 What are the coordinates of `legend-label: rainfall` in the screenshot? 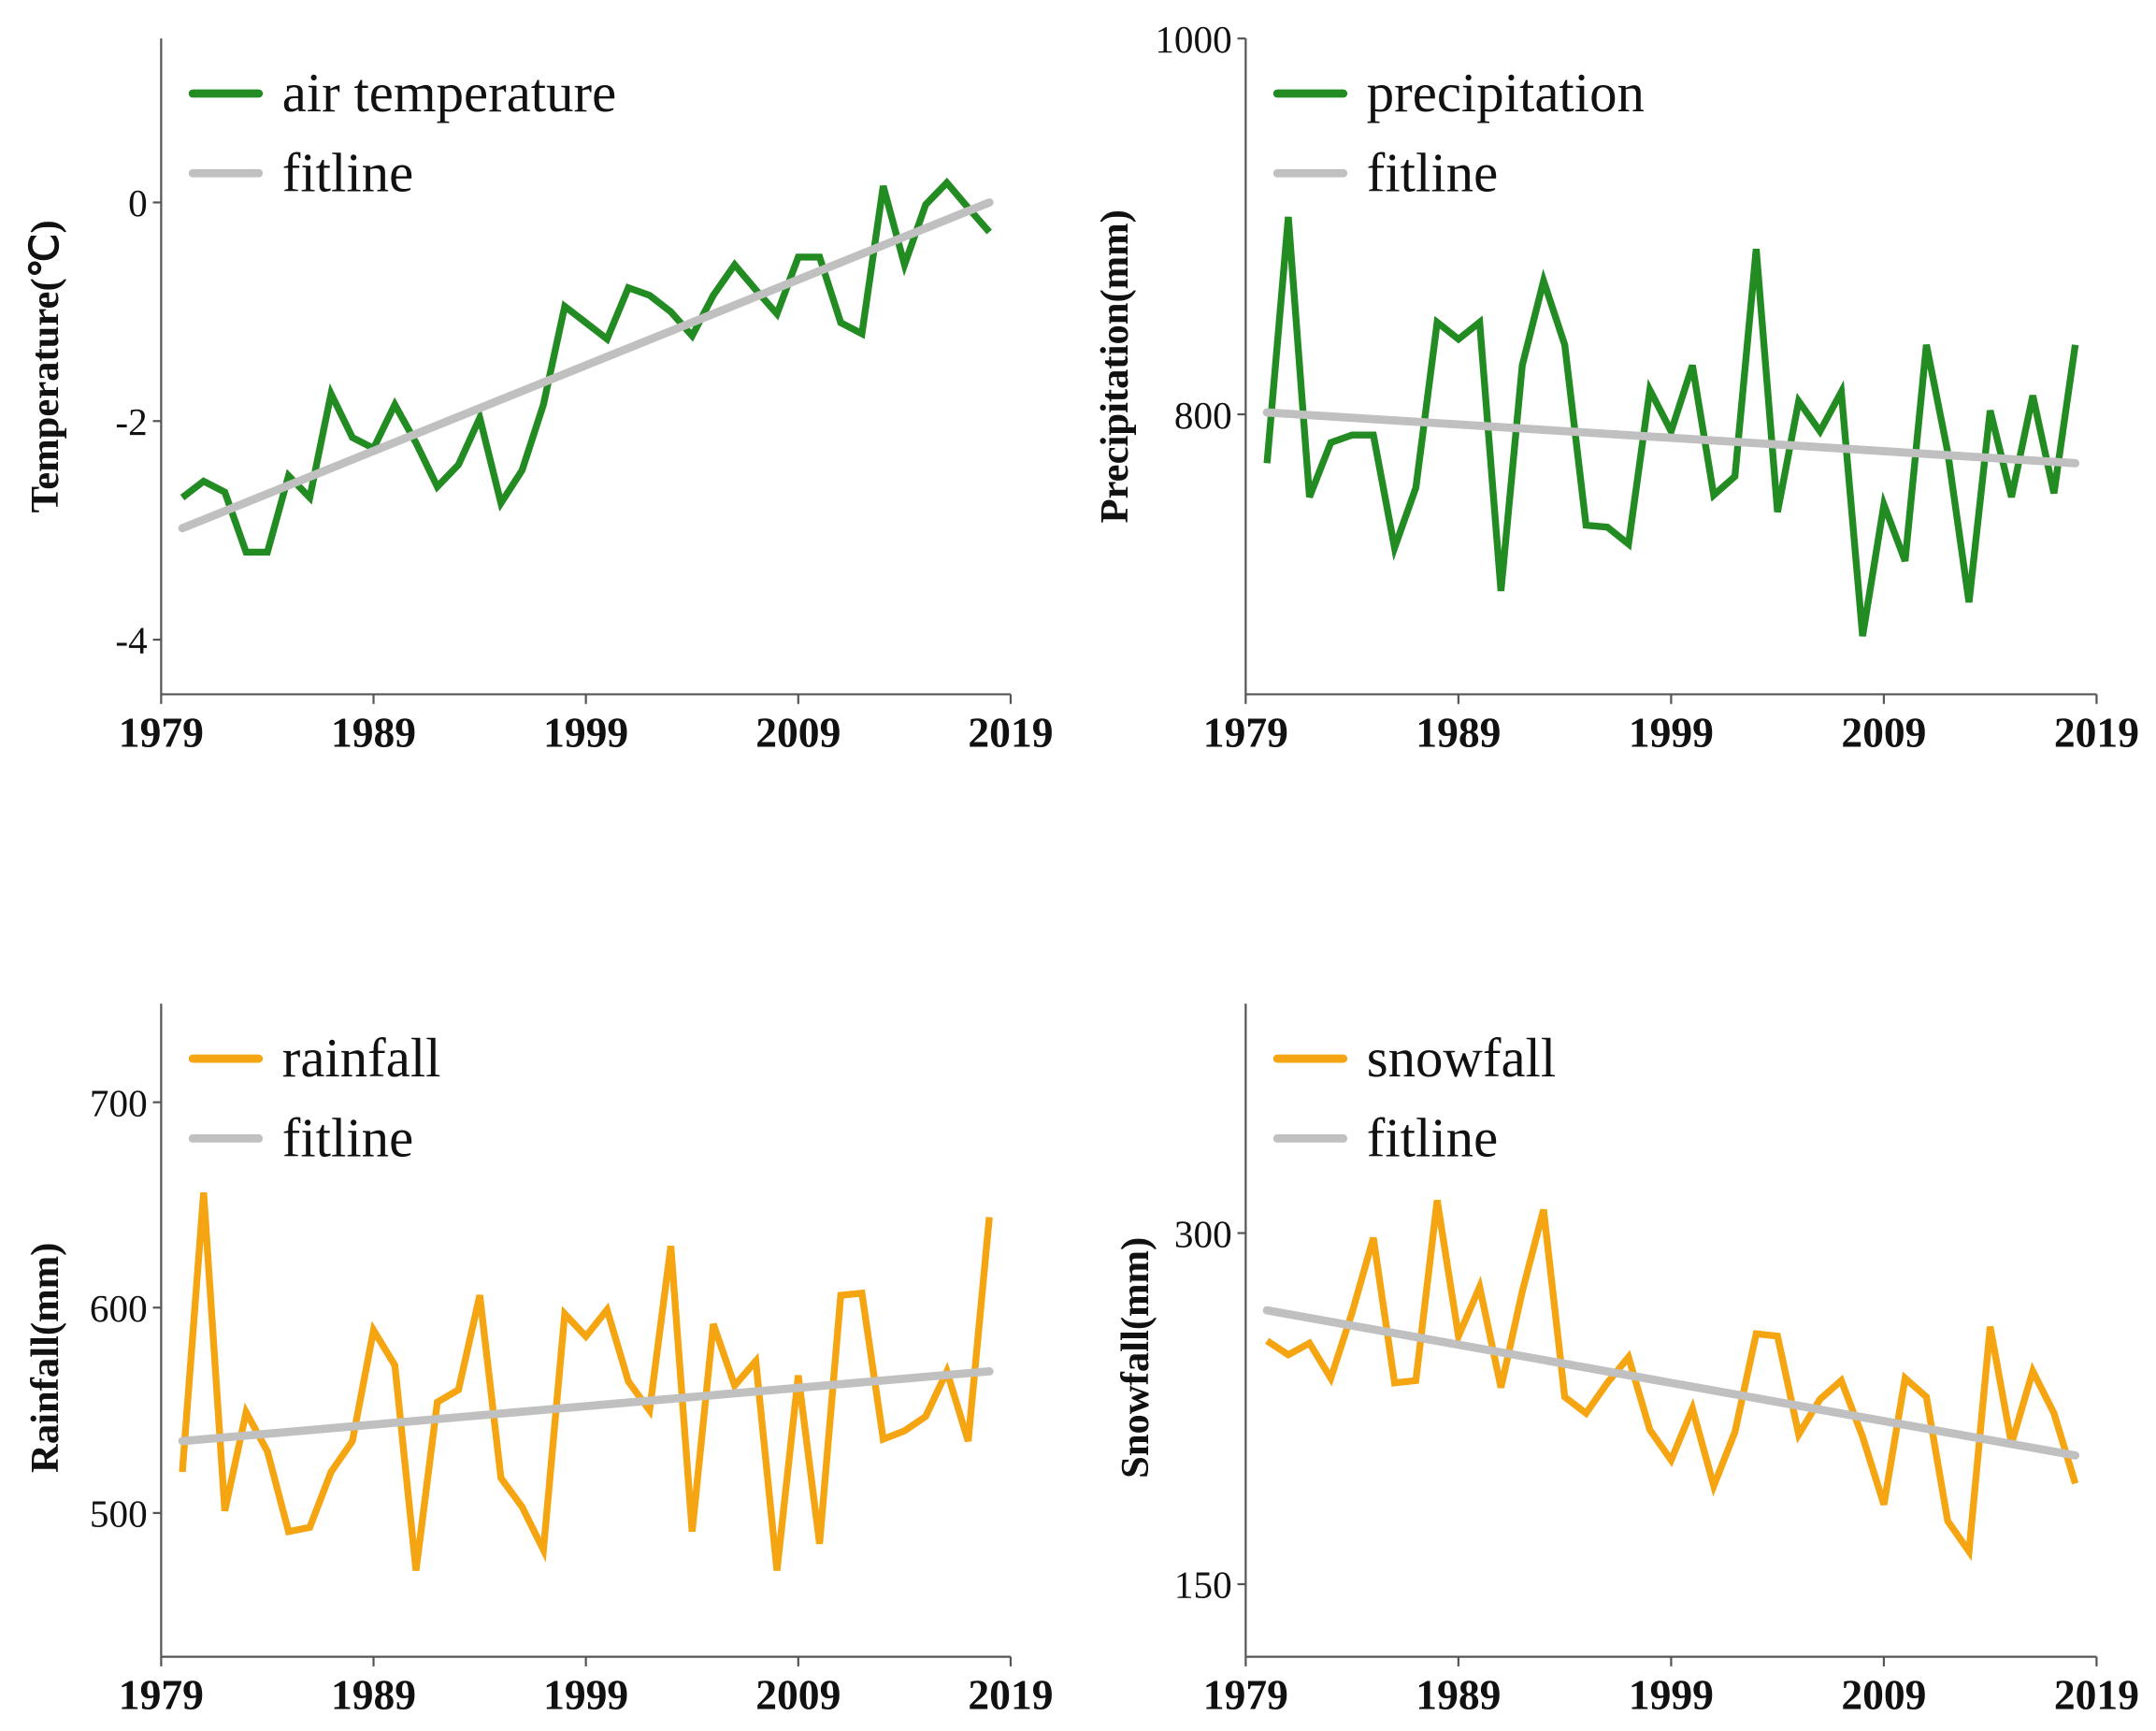 It's located at (362, 1058).